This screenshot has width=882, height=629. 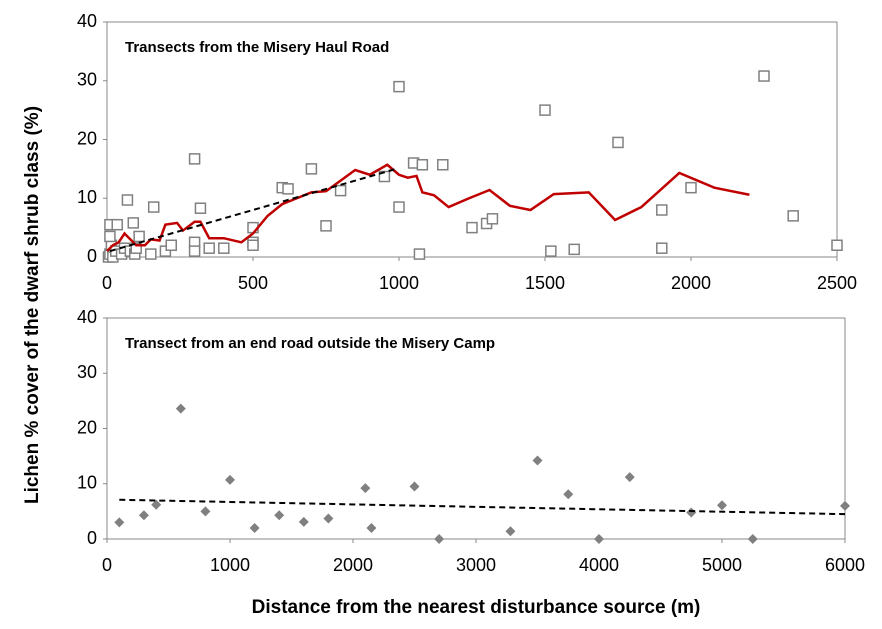 I want to click on x-tick-label: 4000, so click(x=599, y=565).